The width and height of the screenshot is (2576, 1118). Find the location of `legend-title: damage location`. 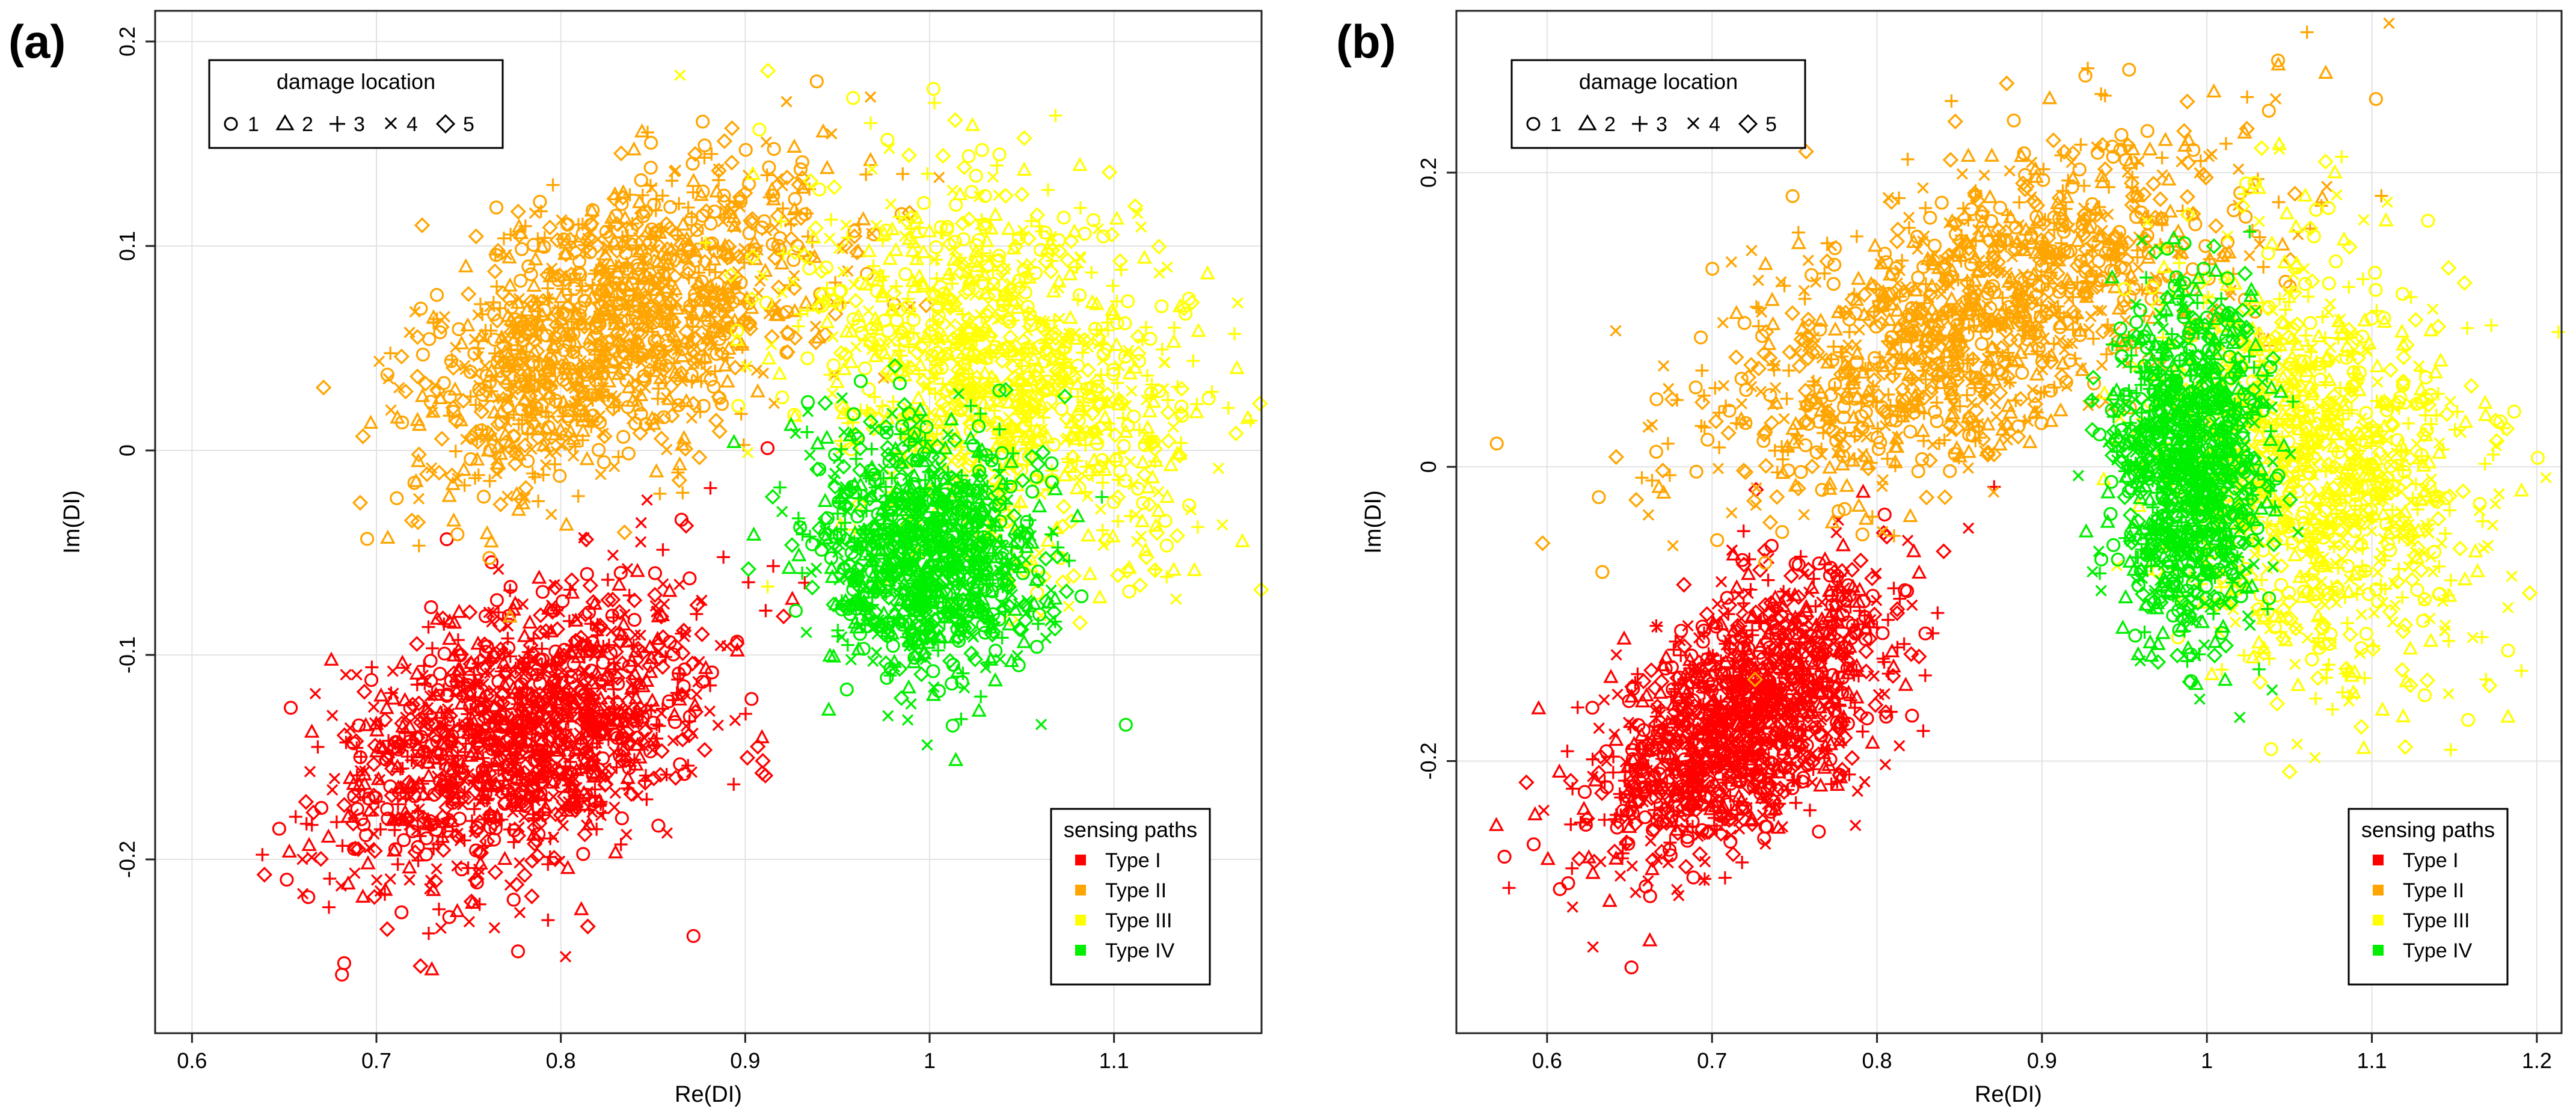

legend-title: damage location is located at coordinates (356, 81).